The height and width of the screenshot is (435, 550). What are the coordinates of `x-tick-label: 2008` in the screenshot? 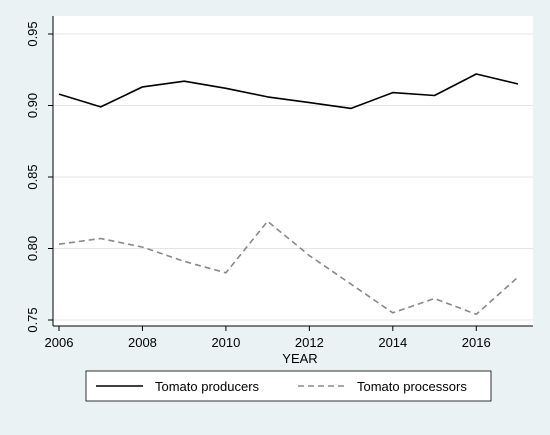 It's located at (142, 342).